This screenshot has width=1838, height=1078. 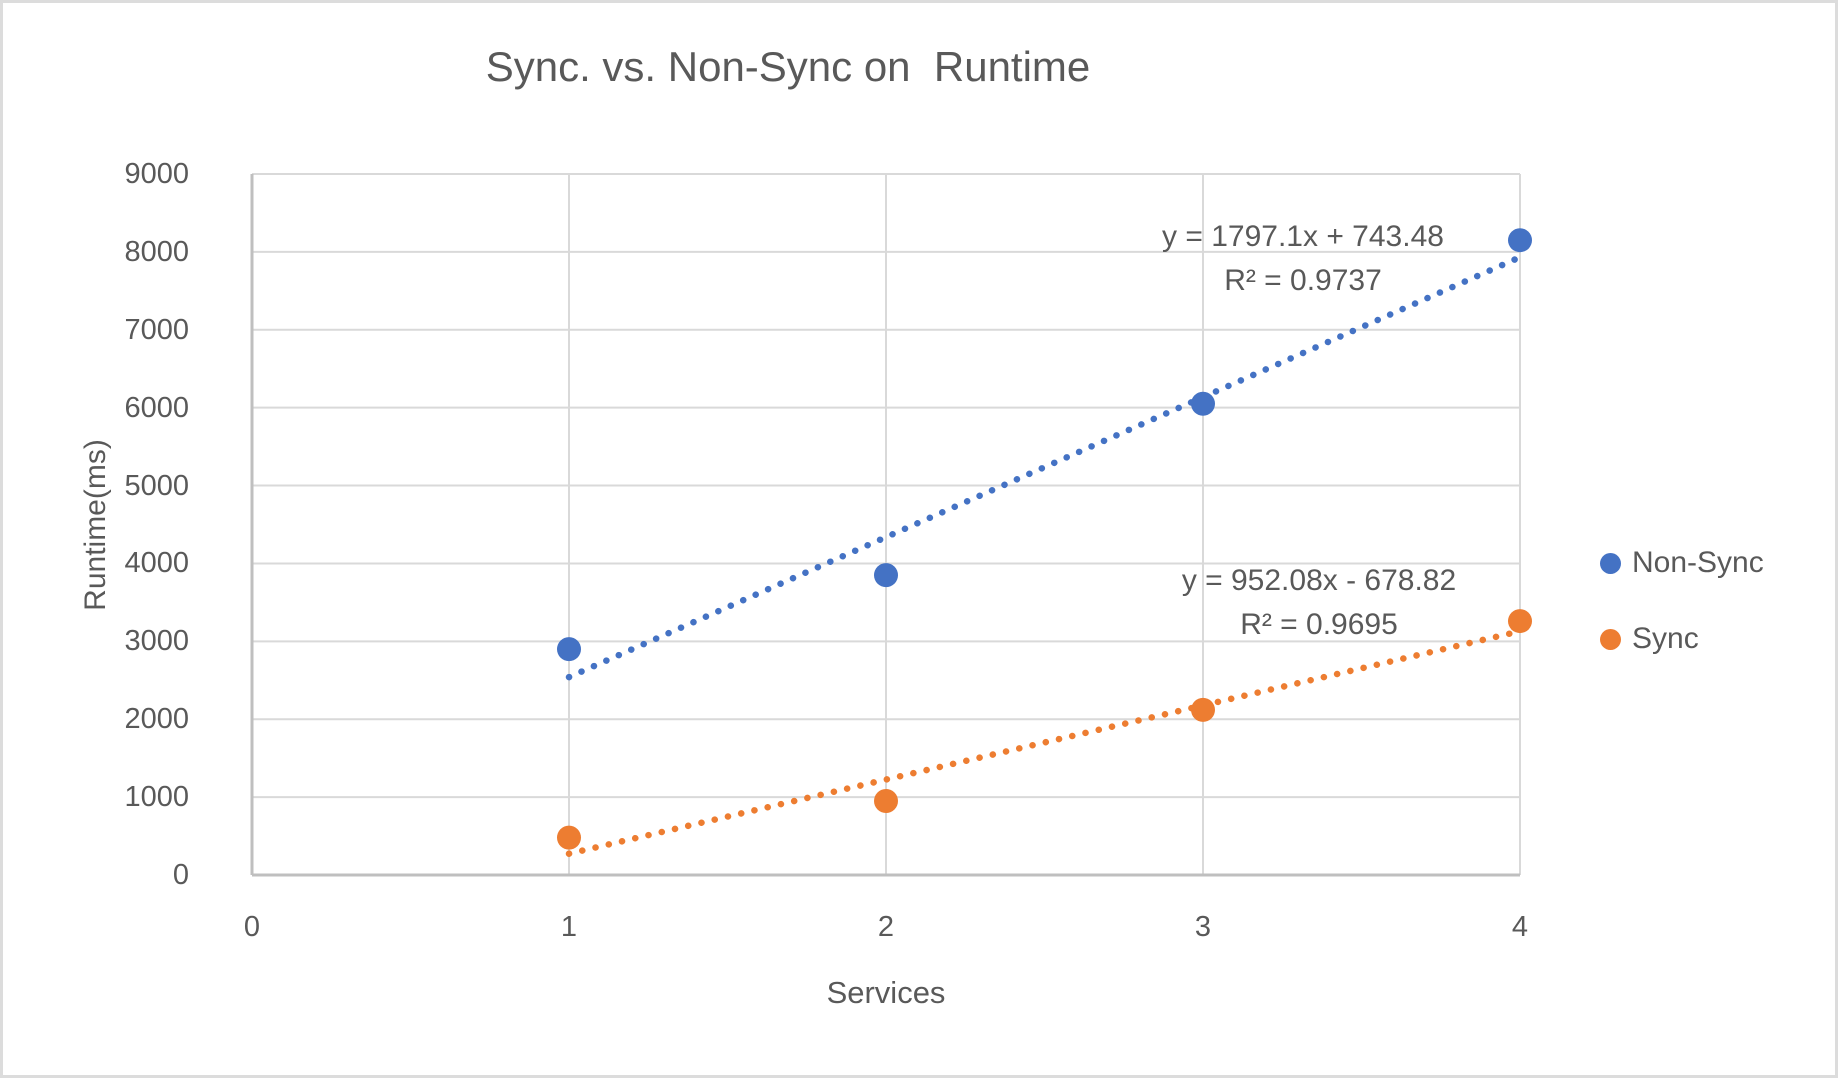 What do you see at coordinates (156, 641) in the screenshot?
I see `y-tick-label: 3000` at bounding box center [156, 641].